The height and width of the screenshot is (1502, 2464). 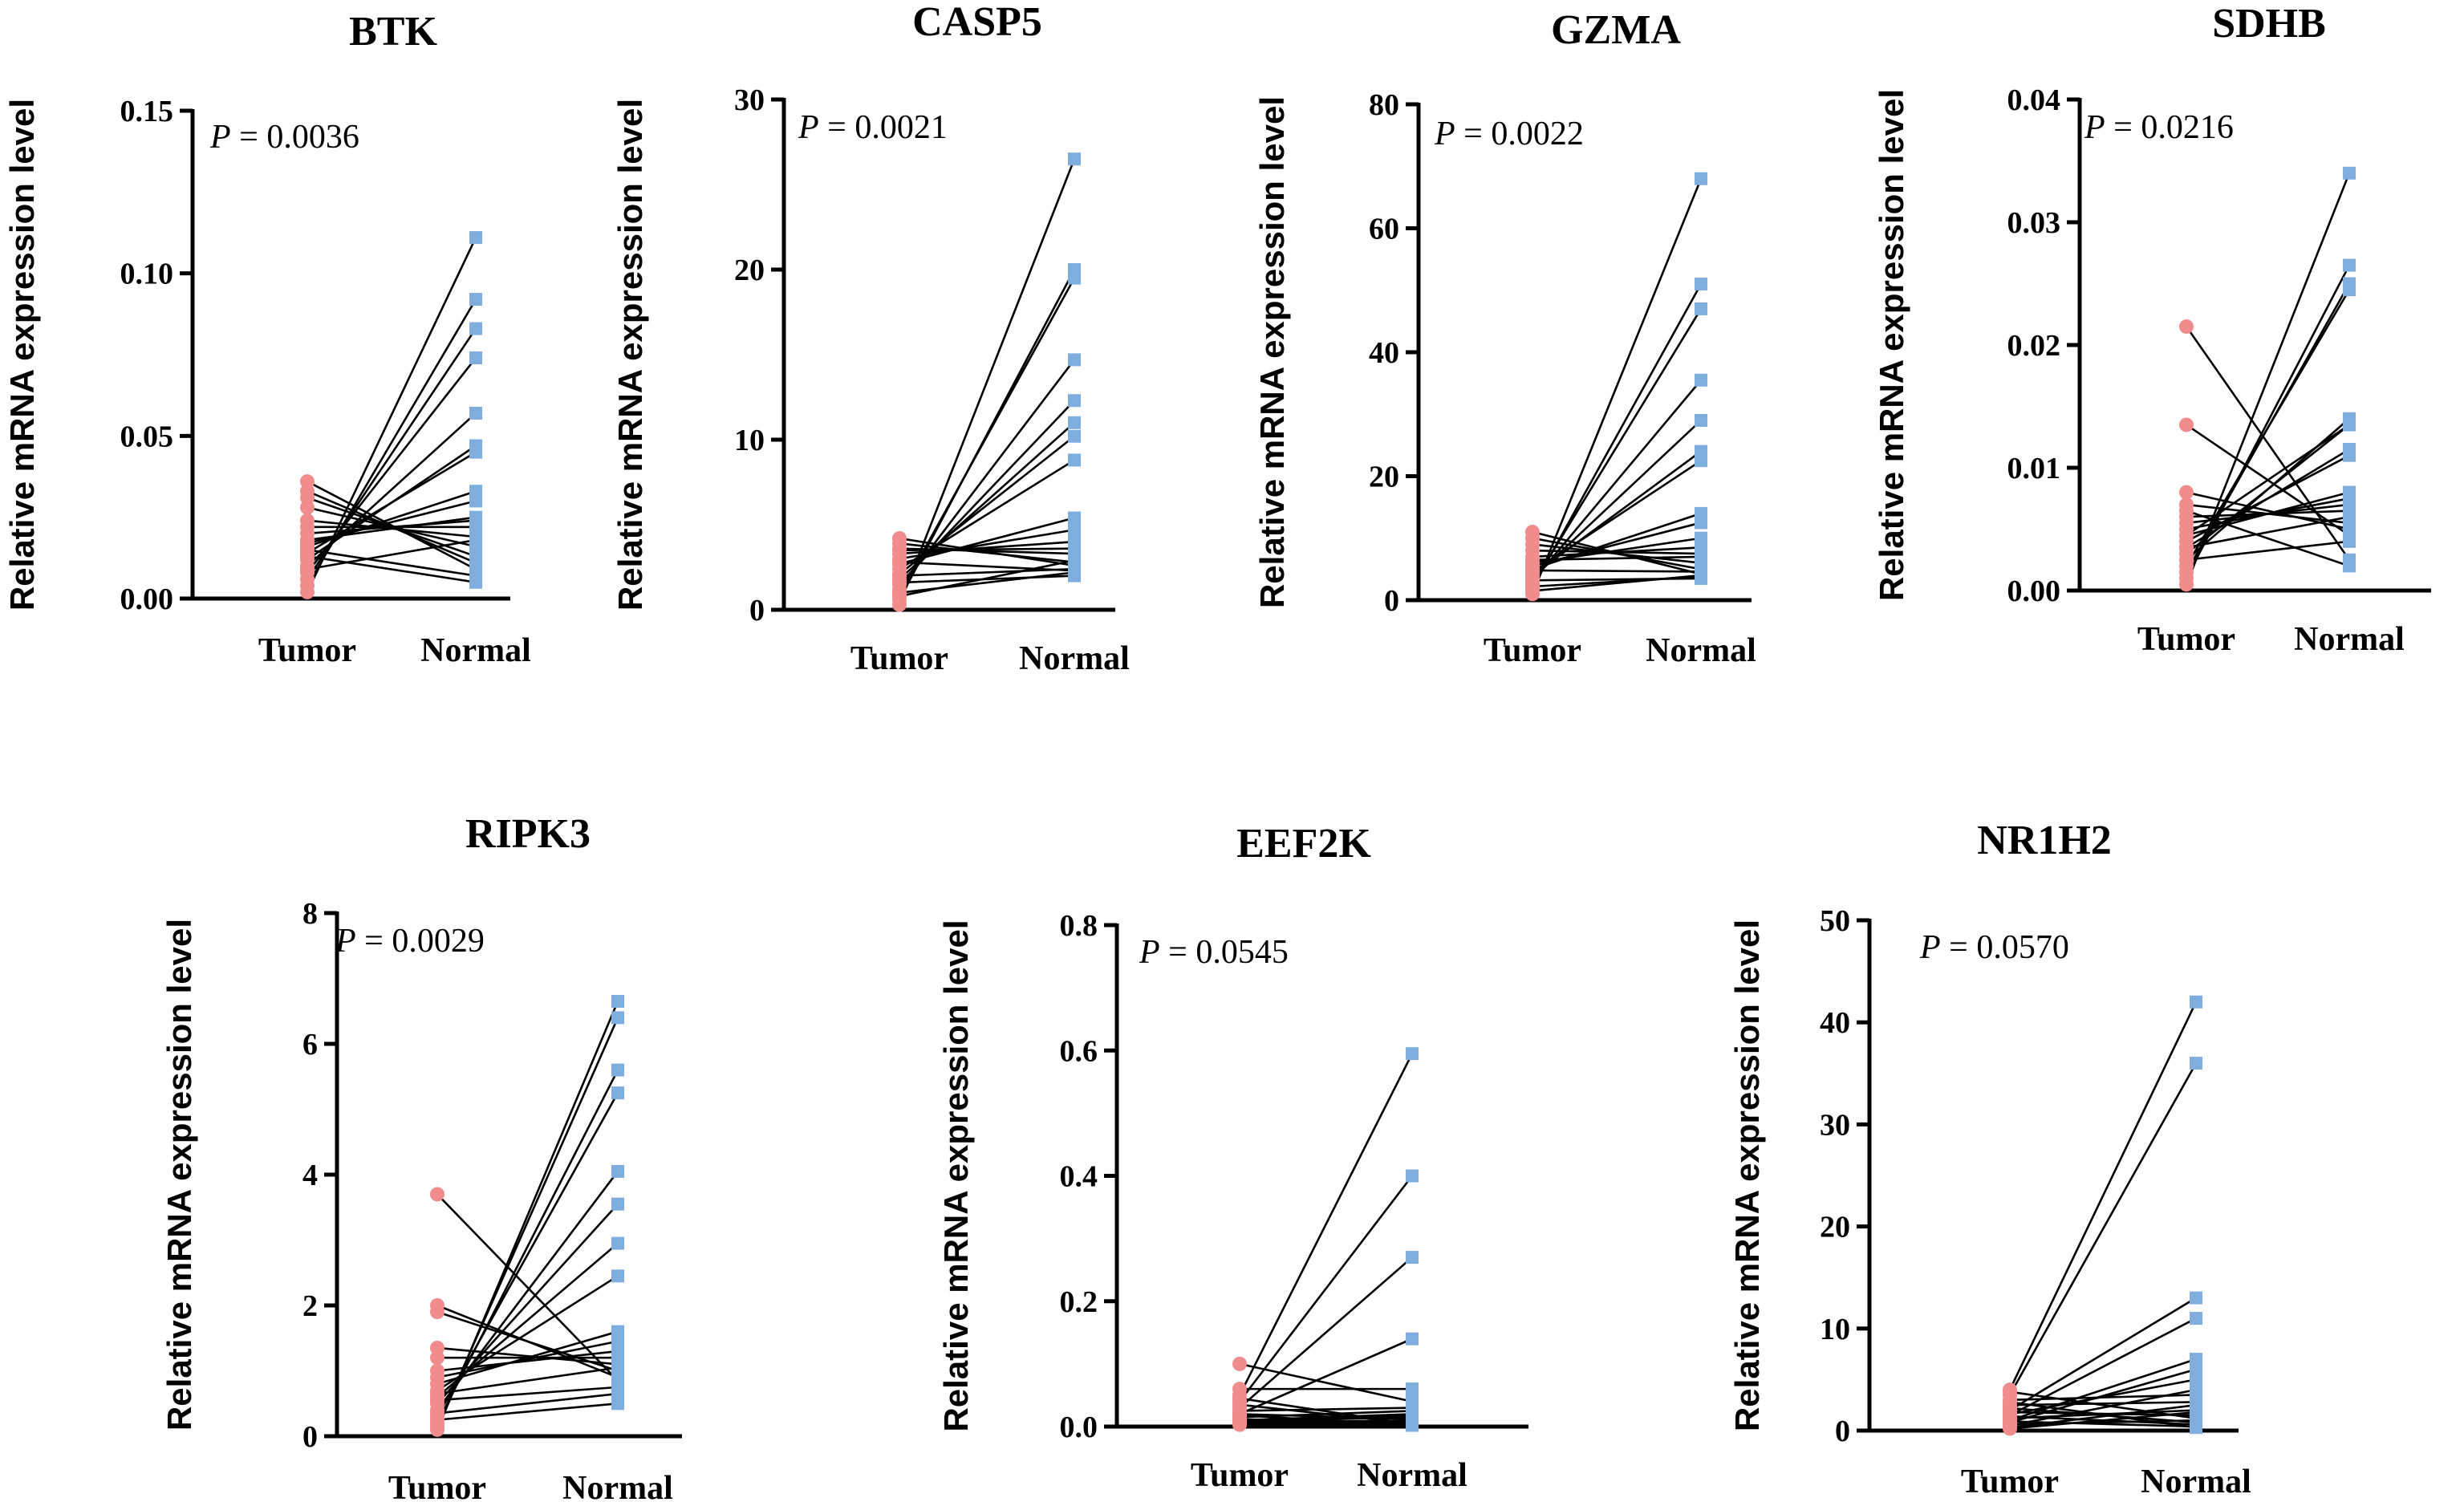 What do you see at coordinates (1994, 947) in the screenshot?
I see `p-value-annotation: P = 0.0570` at bounding box center [1994, 947].